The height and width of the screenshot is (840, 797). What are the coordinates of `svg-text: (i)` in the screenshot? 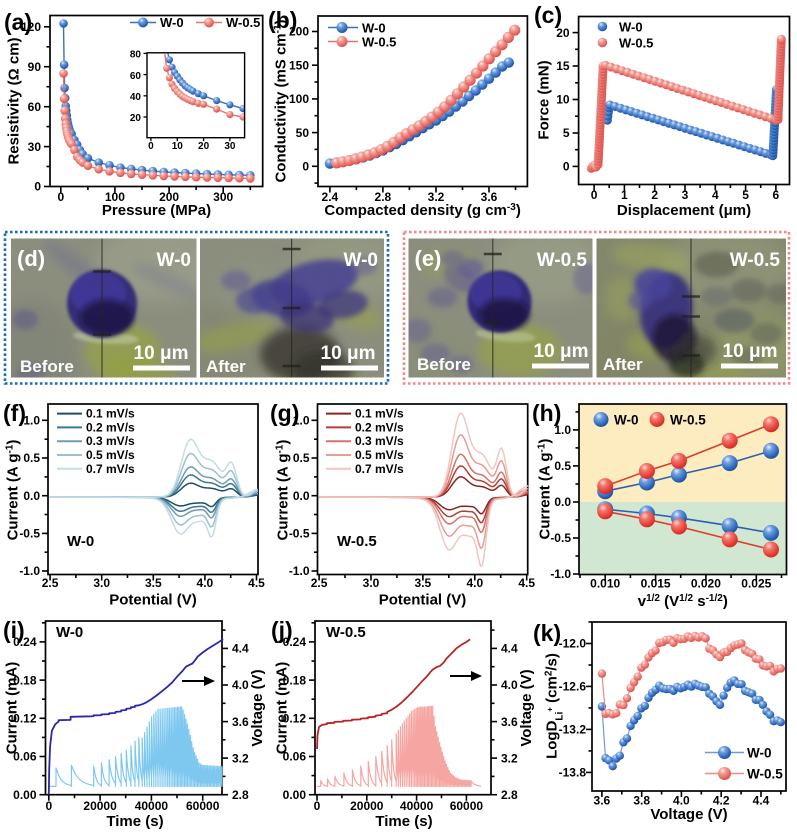 It's located at (14, 630).